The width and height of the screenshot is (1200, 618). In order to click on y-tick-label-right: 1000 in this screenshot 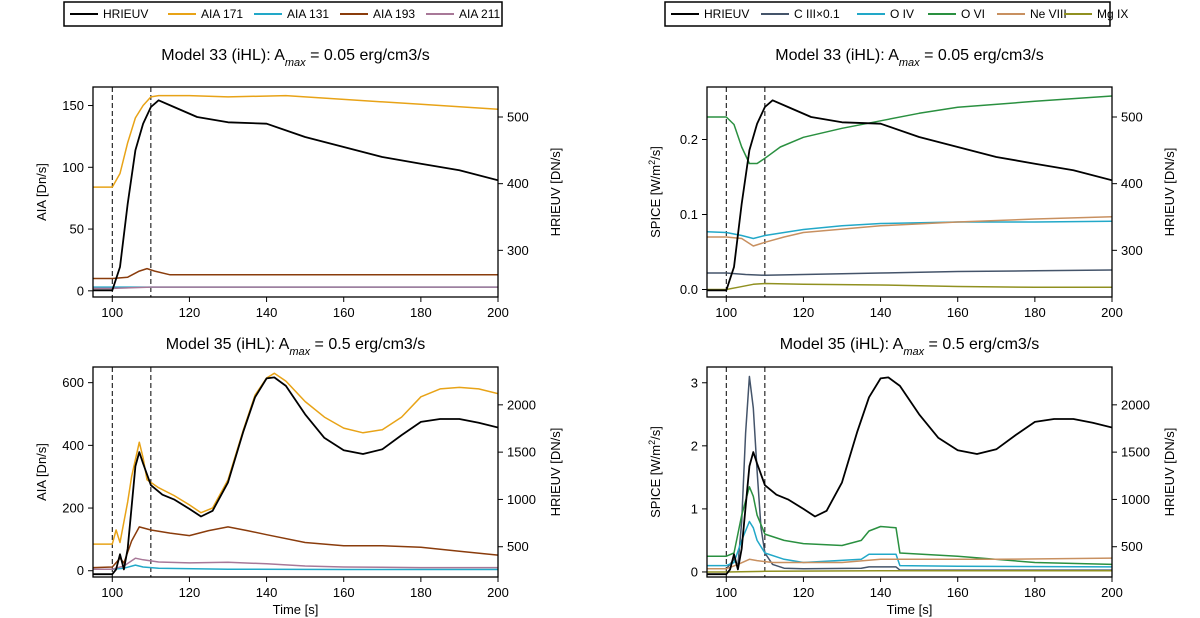, I will do `click(521, 499)`.